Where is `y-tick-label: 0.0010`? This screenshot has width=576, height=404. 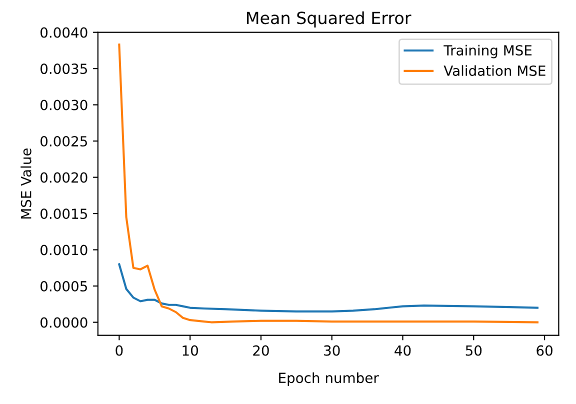 y-tick-label: 0.0010 is located at coordinates (64, 250).